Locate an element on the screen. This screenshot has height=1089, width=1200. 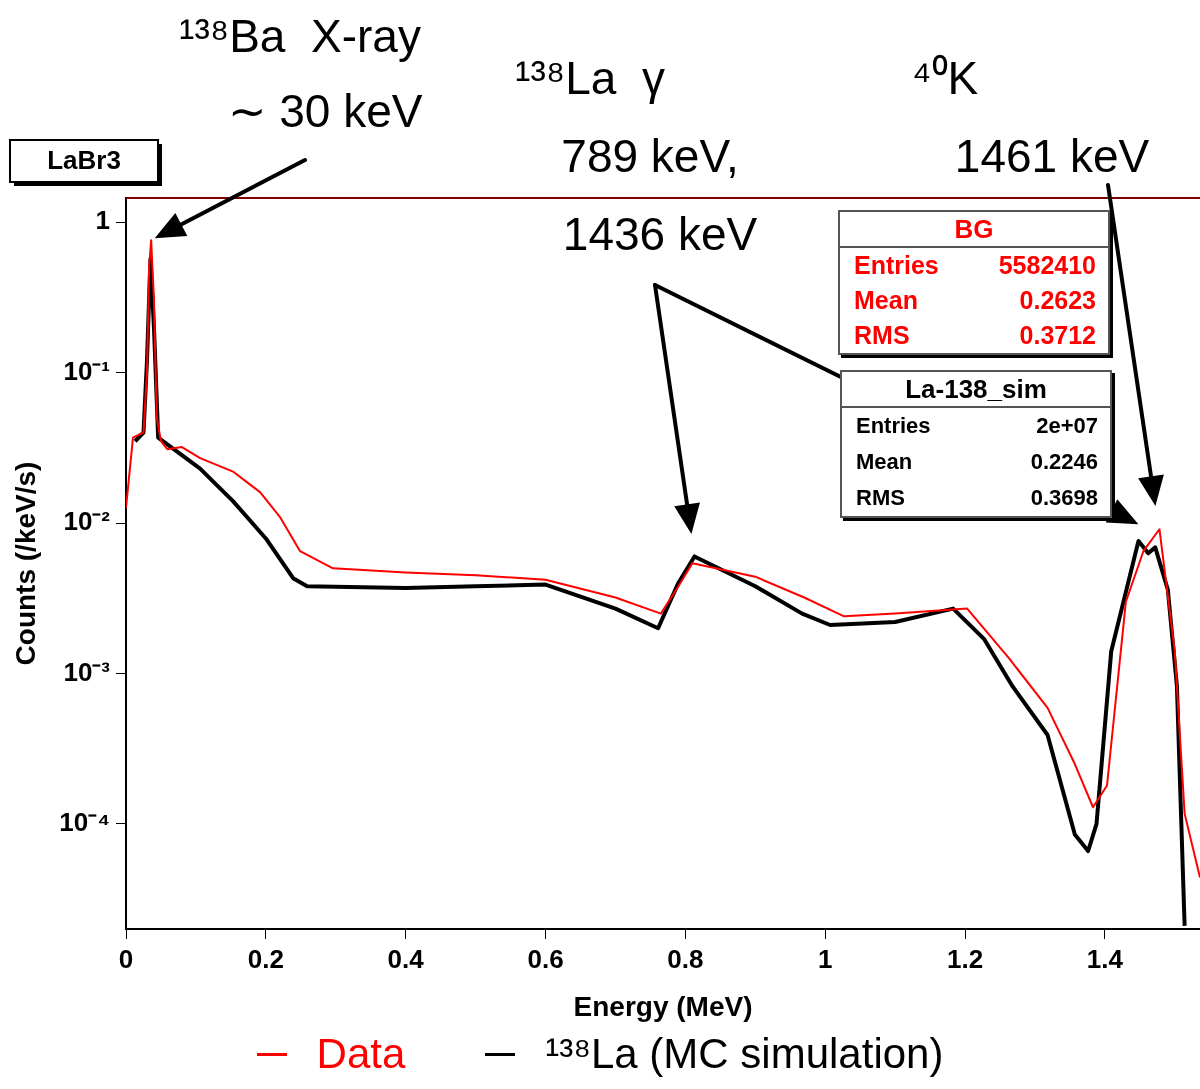
y-tick-label: 10⁻¹ is located at coordinates (86, 370).